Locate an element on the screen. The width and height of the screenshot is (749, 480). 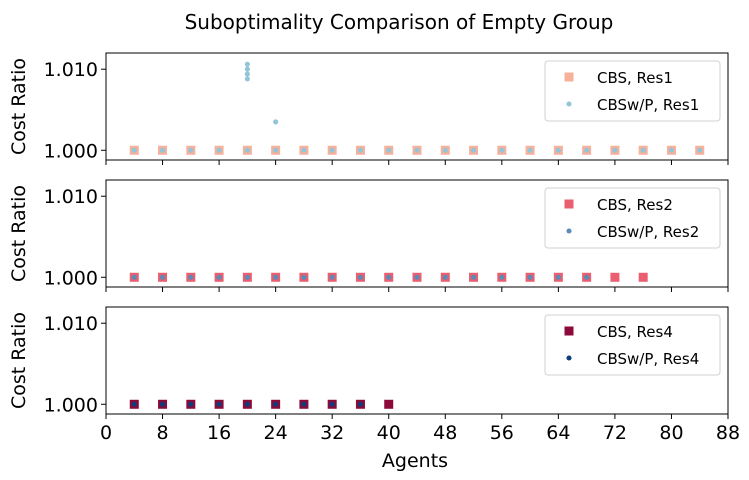
x-tick-label: 72 is located at coordinates (615, 433).